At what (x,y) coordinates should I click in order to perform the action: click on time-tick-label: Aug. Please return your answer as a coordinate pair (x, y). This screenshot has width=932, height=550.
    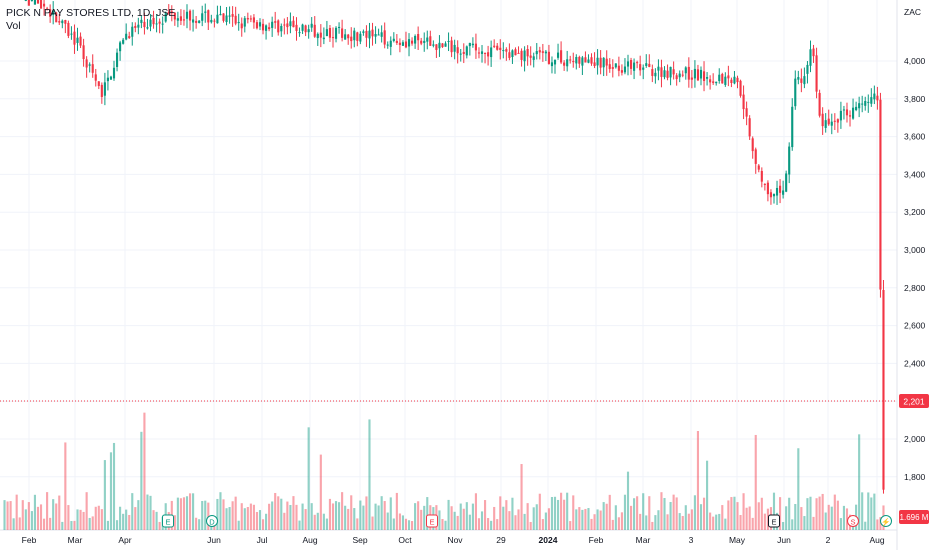
    Looking at the image, I should click on (309, 540).